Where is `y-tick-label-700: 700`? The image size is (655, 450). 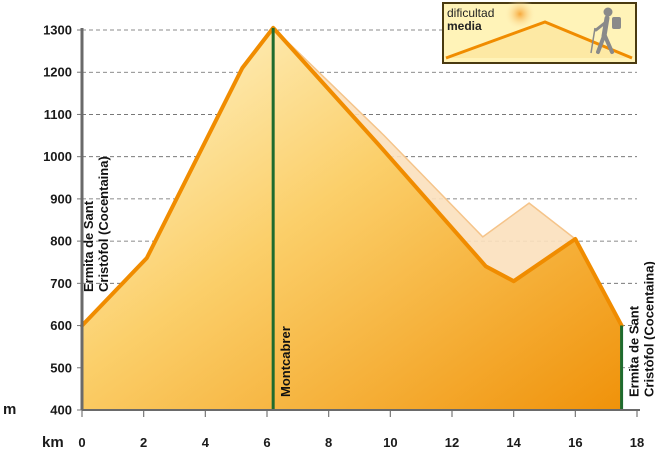 y-tick-label-700: 700 is located at coordinates (61, 283).